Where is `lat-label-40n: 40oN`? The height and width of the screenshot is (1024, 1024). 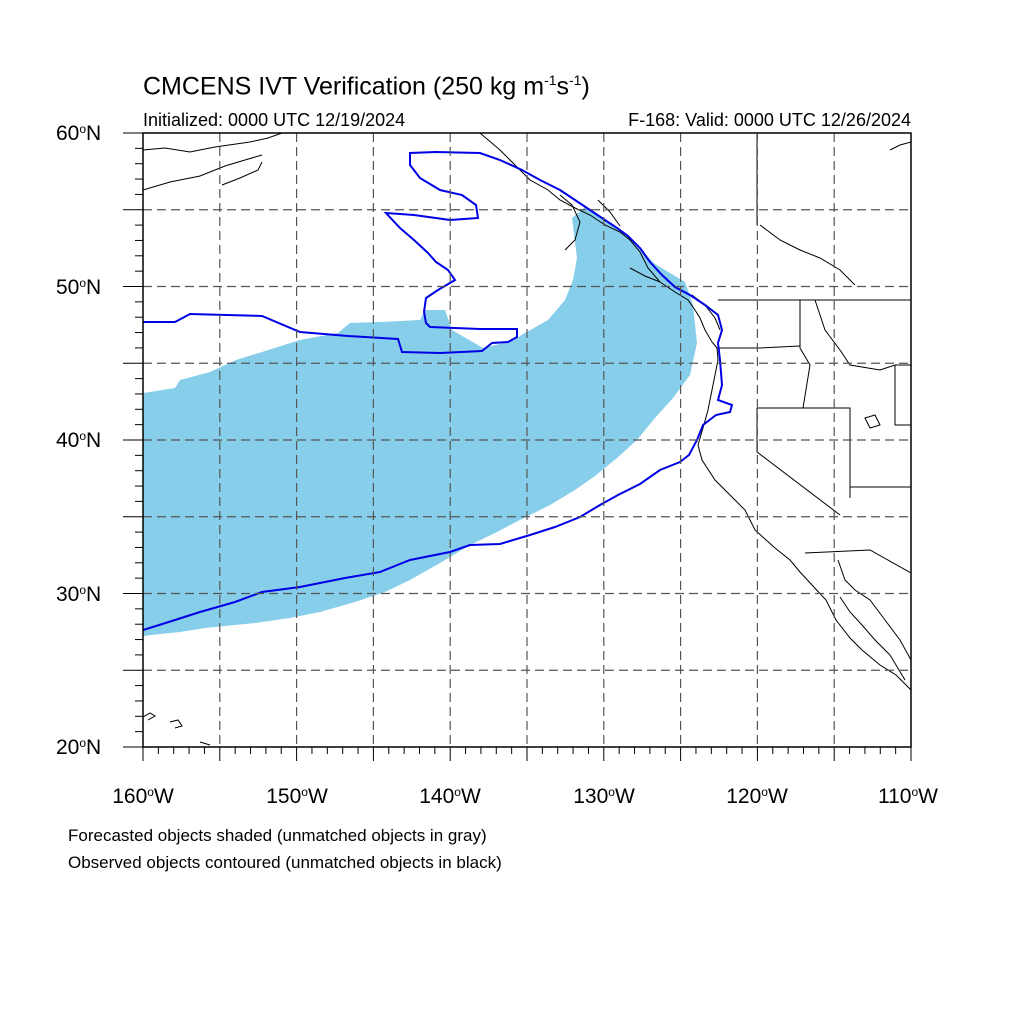
lat-label-40n: 40oN is located at coordinates (79, 440).